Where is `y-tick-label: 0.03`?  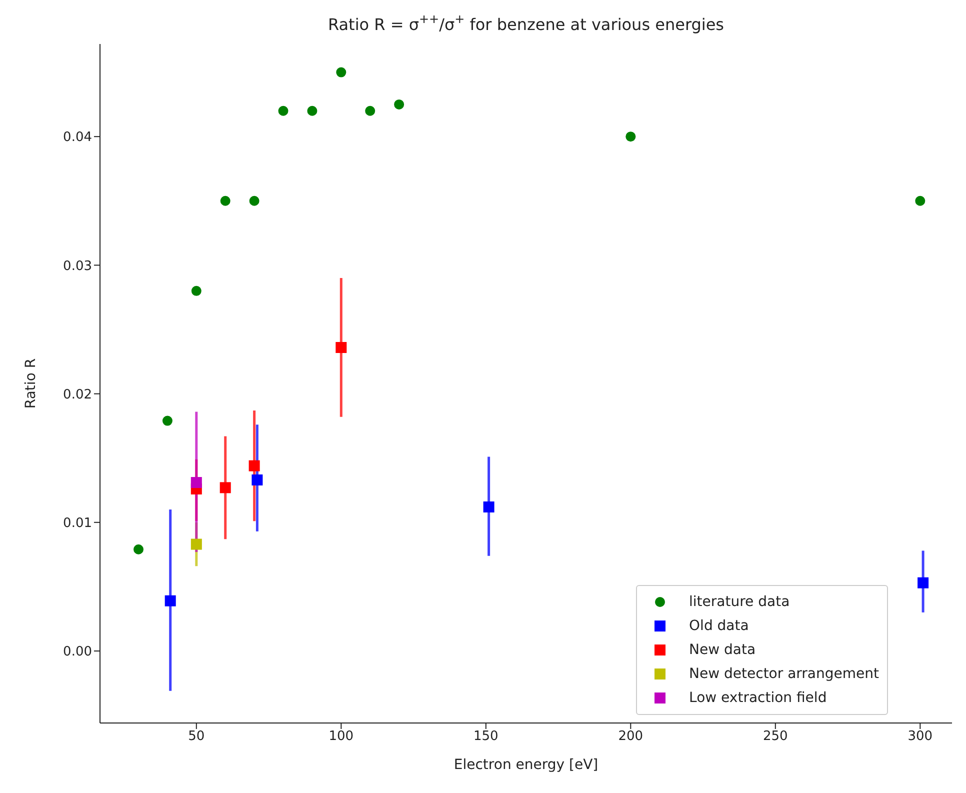 y-tick-label: 0.03 is located at coordinates (77, 266).